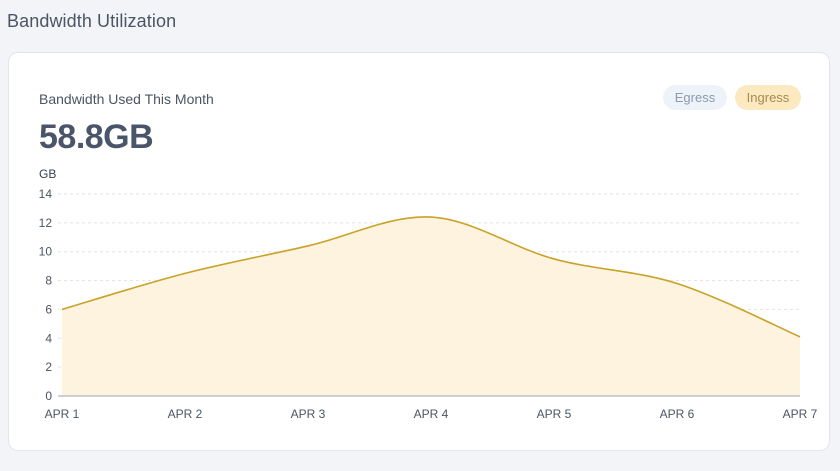 This screenshot has height=471, width=840. I want to click on egress-toggle: Egress, so click(695, 97).